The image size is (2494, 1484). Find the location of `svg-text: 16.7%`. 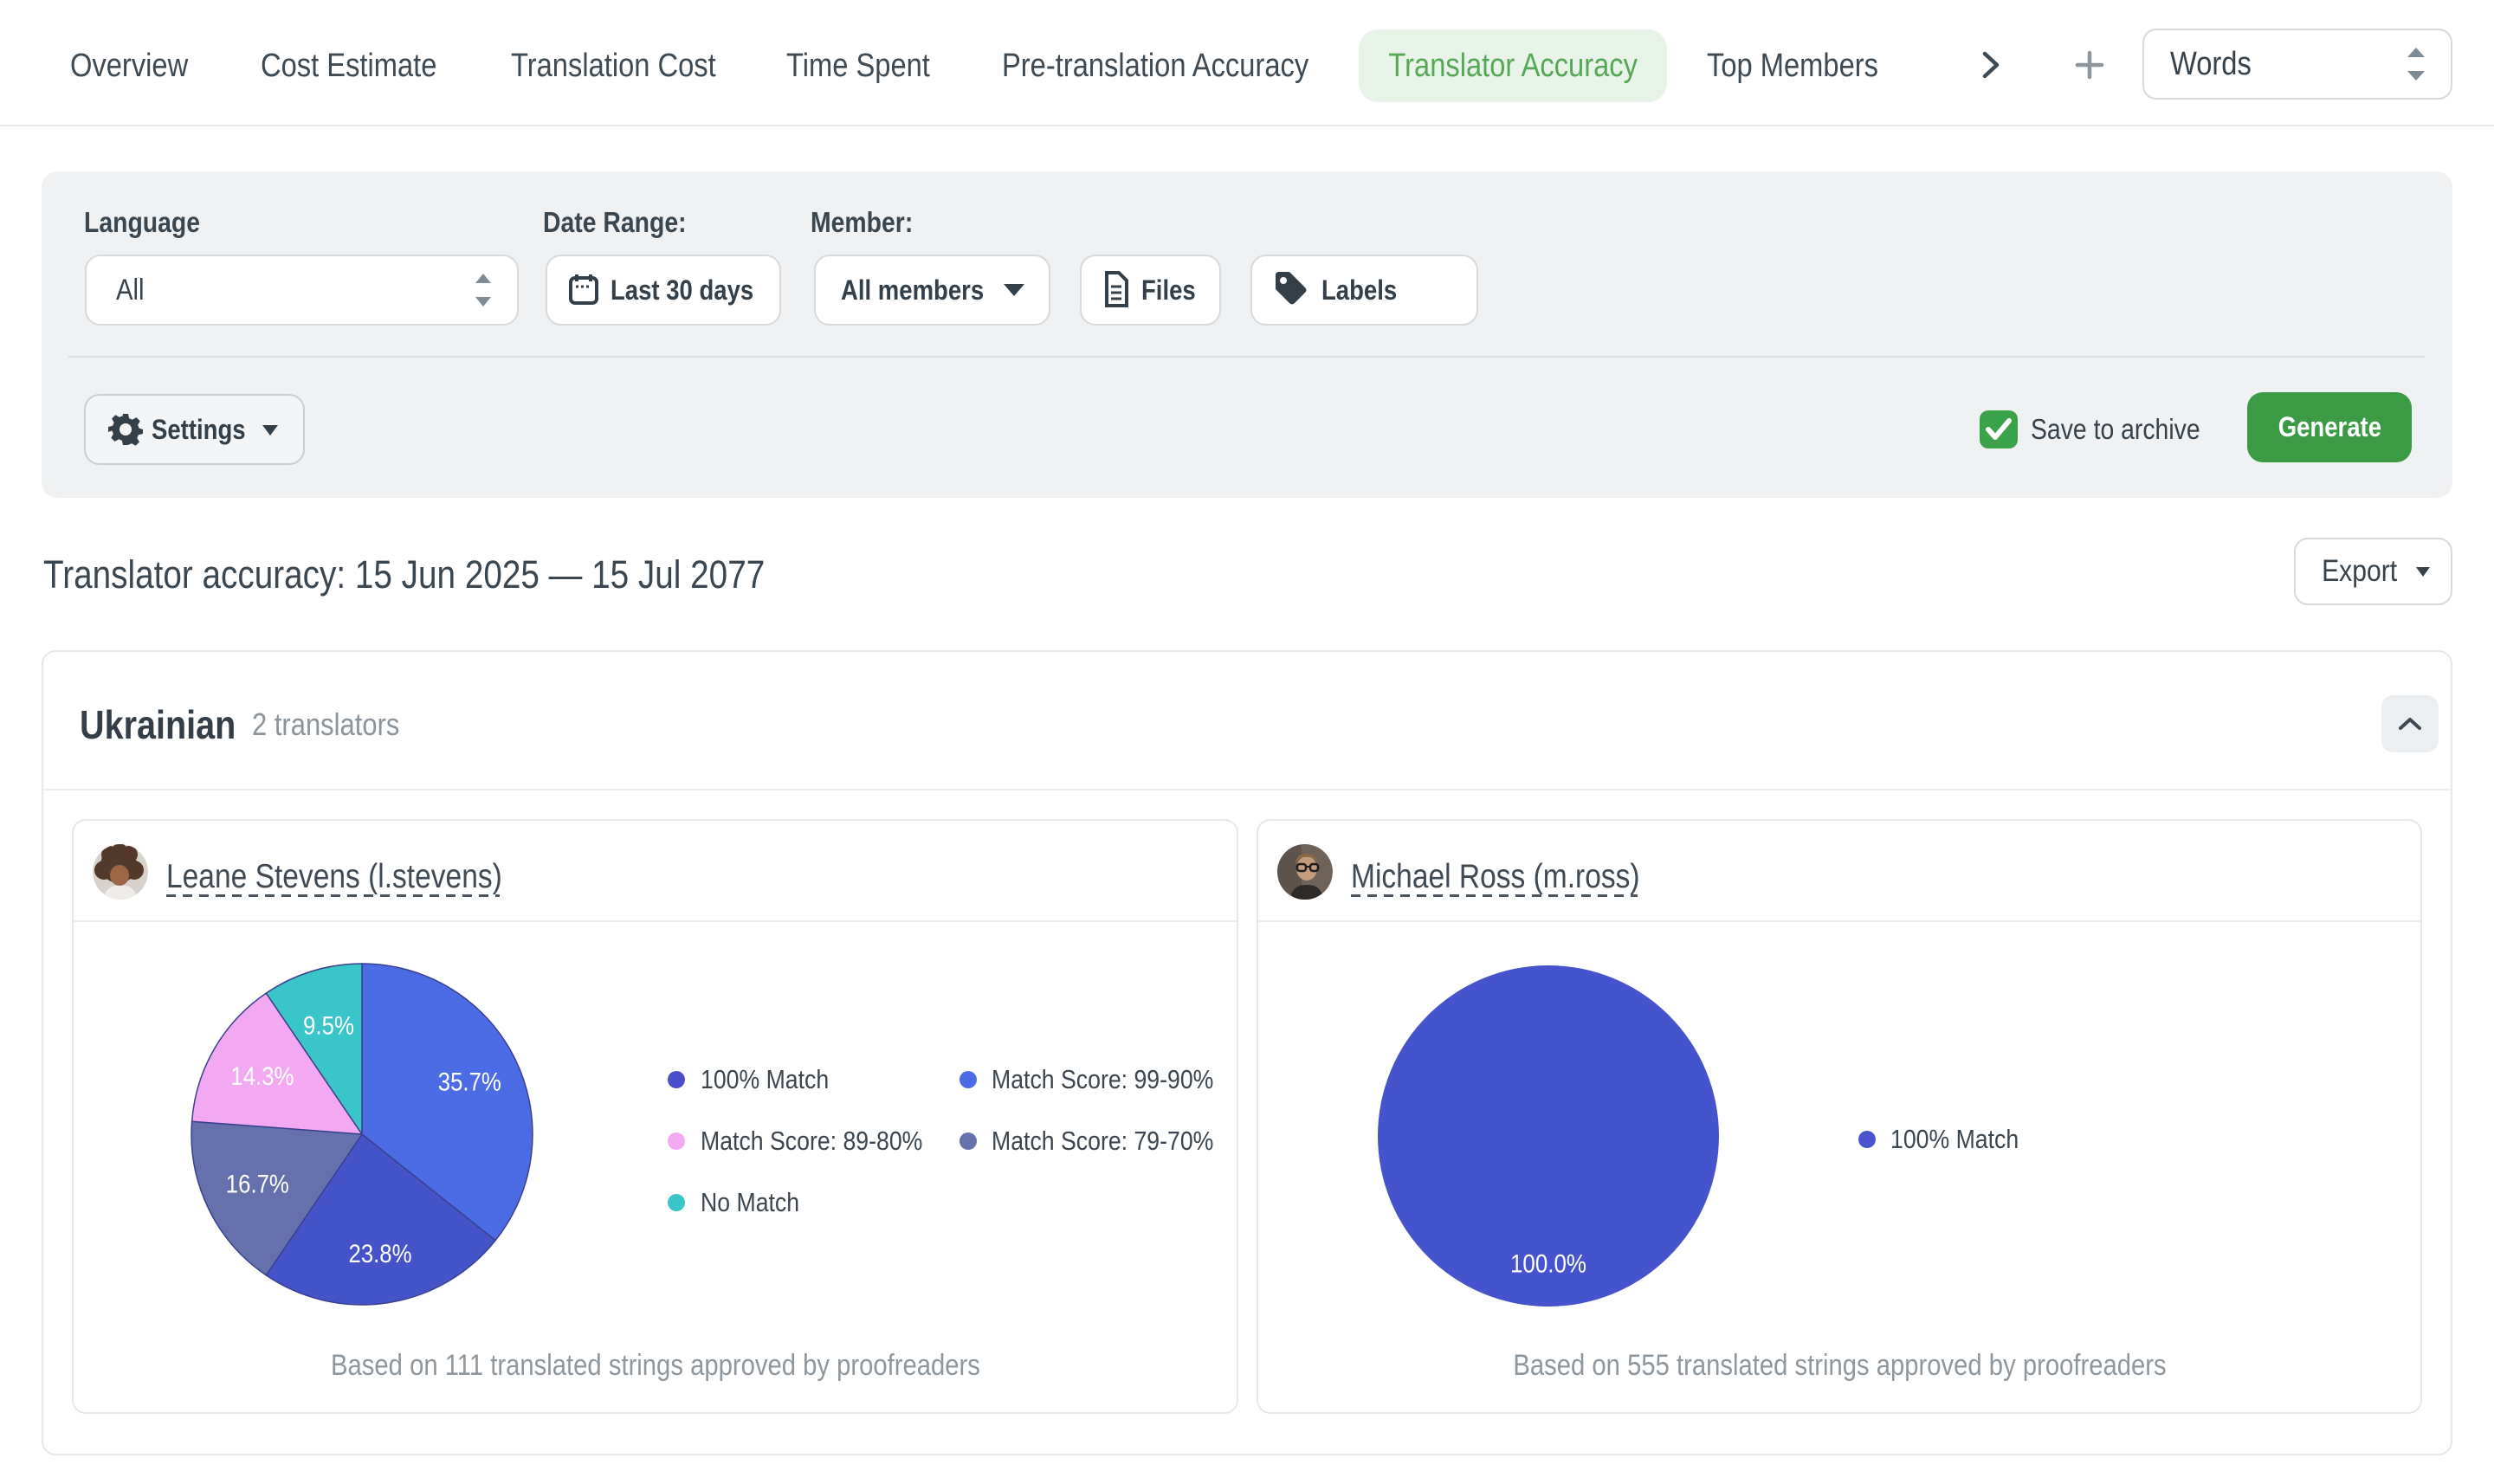

svg-text: 16.7% is located at coordinates (257, 1185).